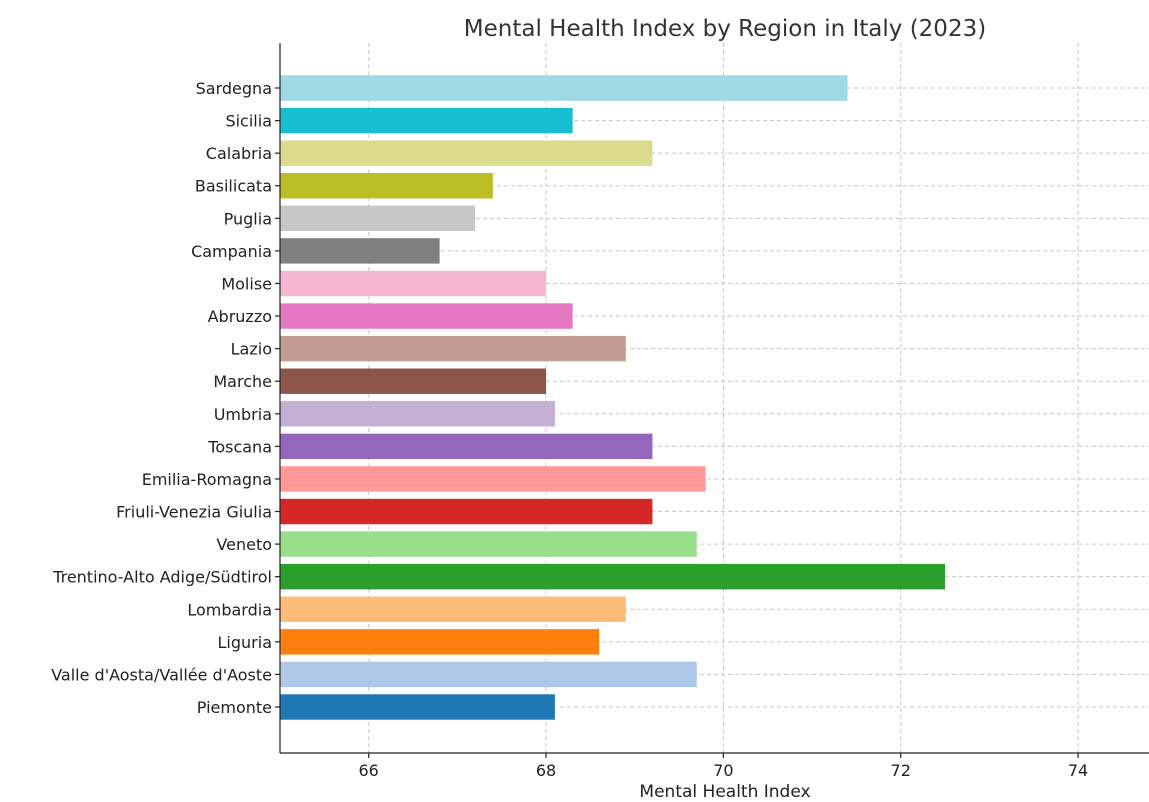 This screenshot has width=1149, height=802. Describe the element at coordinates (466, 153) in the screenshot. I see `bar-calabria` at that location.